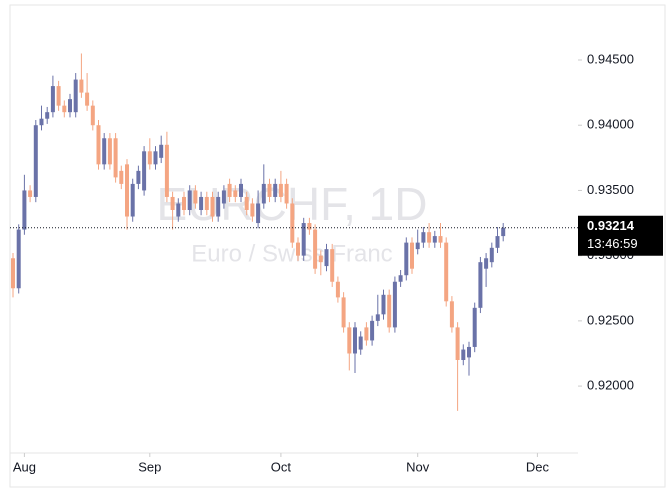 The height and width of the screenshot is (497, 670). I want to click on last-price-box, so click(620, 235).